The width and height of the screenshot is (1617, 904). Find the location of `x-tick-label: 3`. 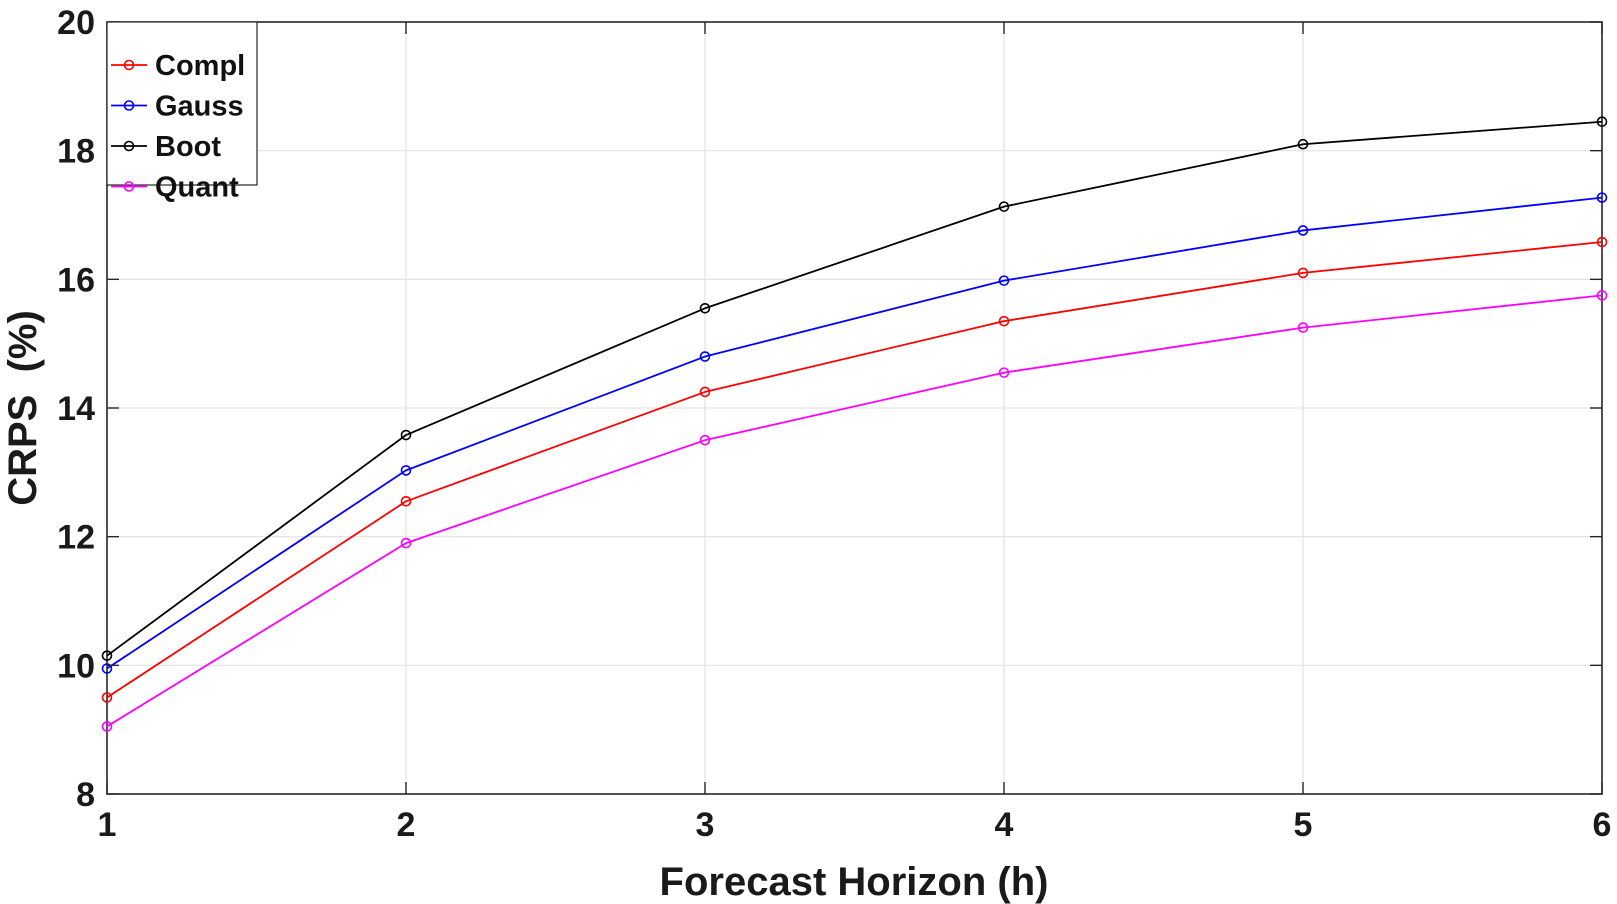

x-tick-label: 3 is located at coordinates (705, 825).